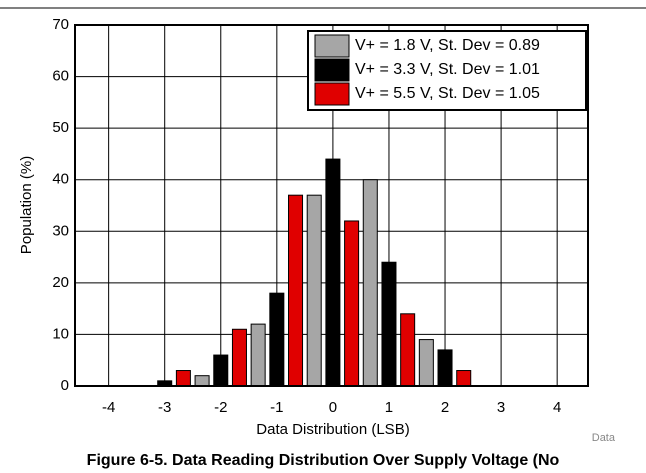 The image size is (646, 473). Describe the element at coordinates (60, 282) in the screenshot. I see `y-tick-label: 20` at that location.